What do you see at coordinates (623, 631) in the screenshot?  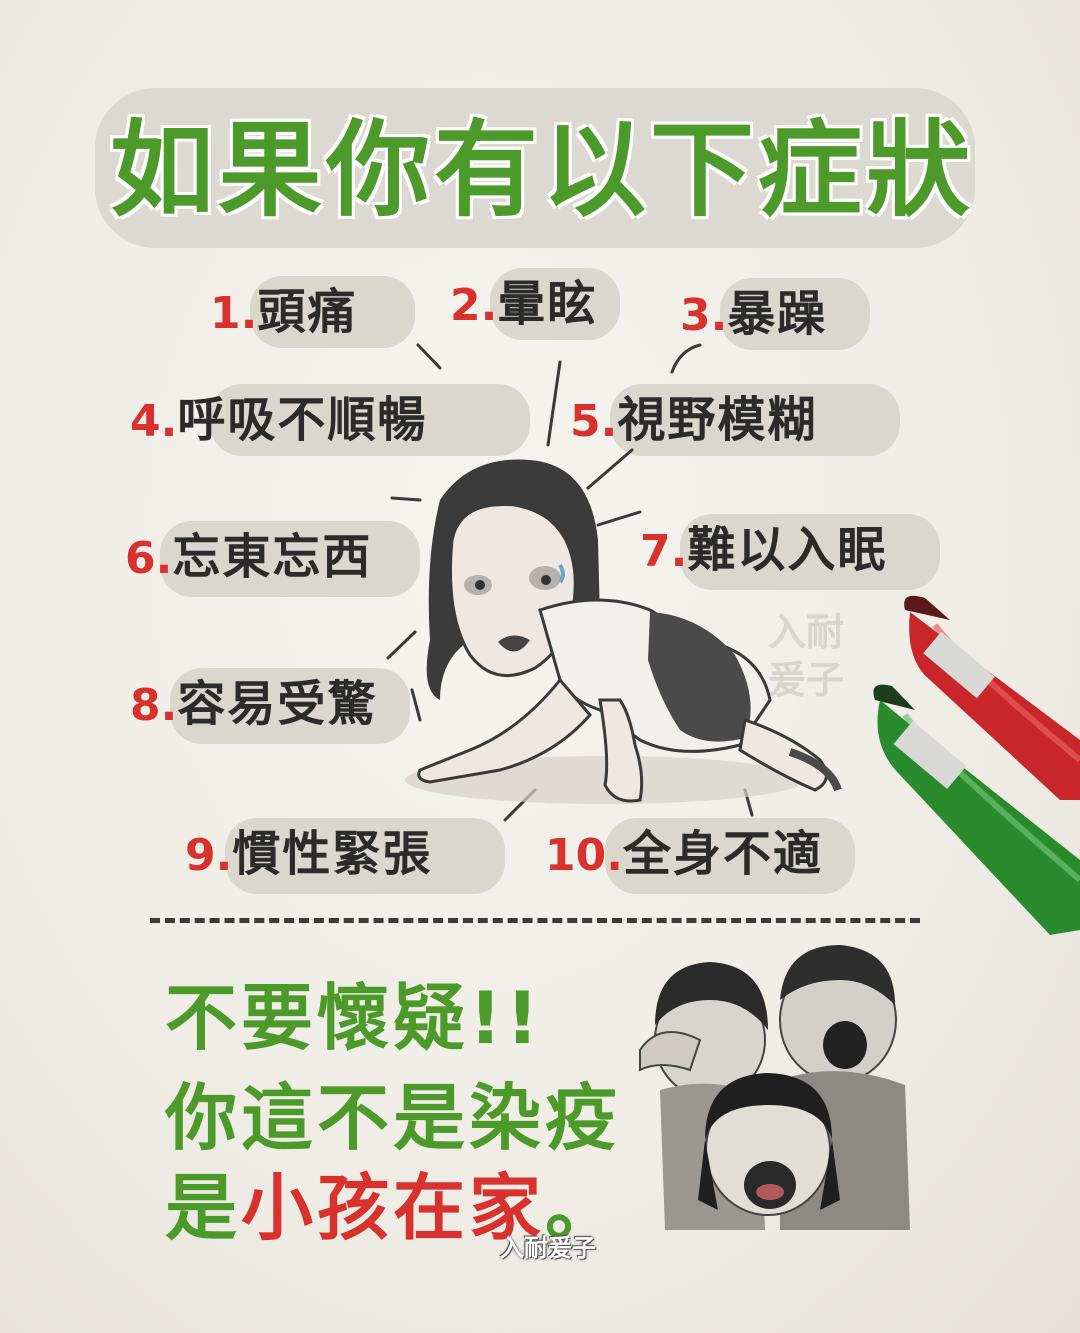 I see `tired-woman-illustration` at bounding box center [623, 631].